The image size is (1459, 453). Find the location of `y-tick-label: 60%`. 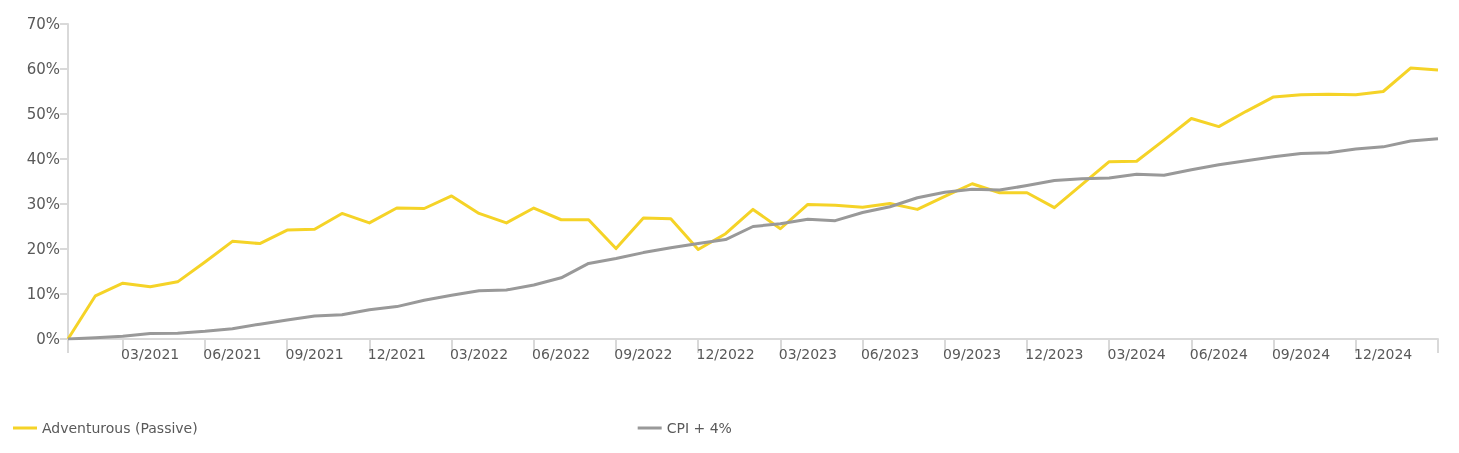

y-tick-label: 60% is located at coordinates (43, 69).